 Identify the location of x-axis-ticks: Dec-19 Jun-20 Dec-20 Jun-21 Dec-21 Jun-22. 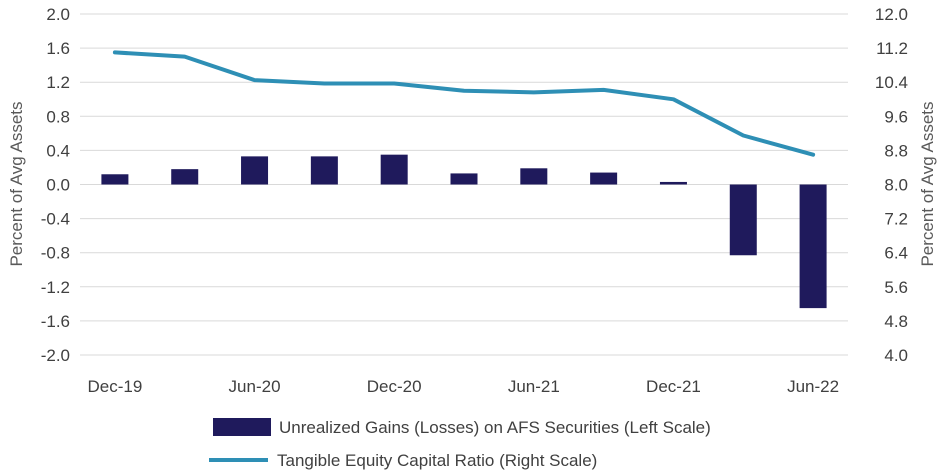
(464, 386).